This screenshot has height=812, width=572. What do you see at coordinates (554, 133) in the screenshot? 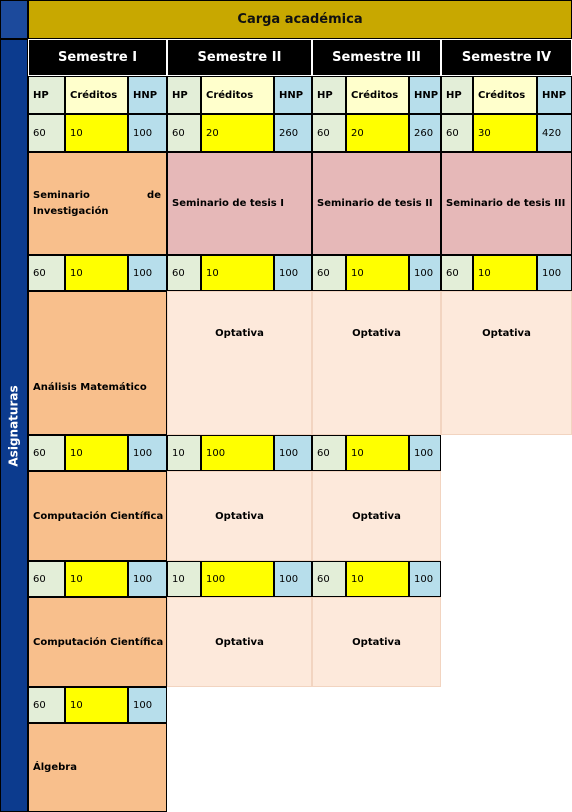
I see `total-hnp: 420` at bounding box center [554, 133].